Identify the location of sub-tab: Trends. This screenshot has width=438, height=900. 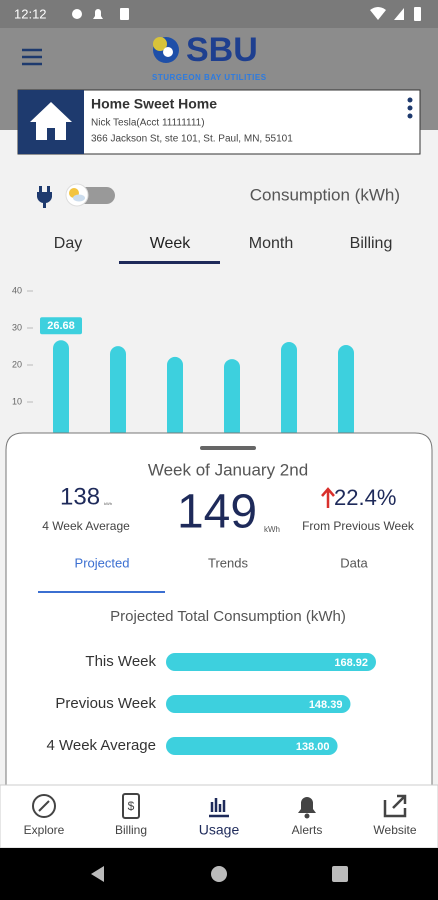
(228, 562).